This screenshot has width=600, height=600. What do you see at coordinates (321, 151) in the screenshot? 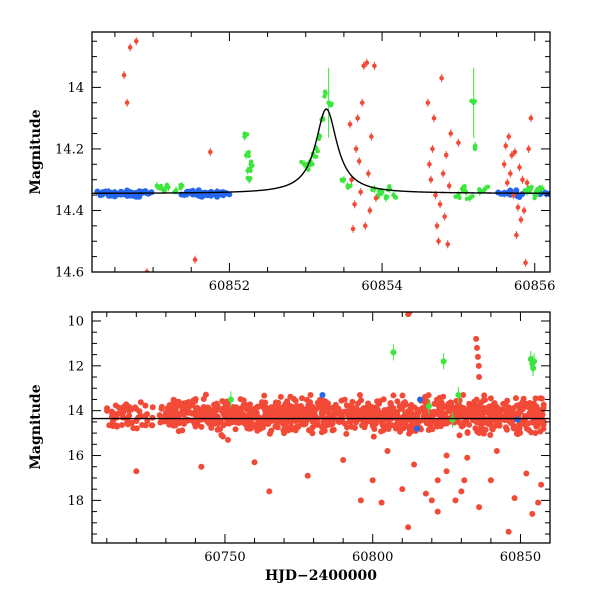
I see `model-curve` at bounding box center [321, 151].